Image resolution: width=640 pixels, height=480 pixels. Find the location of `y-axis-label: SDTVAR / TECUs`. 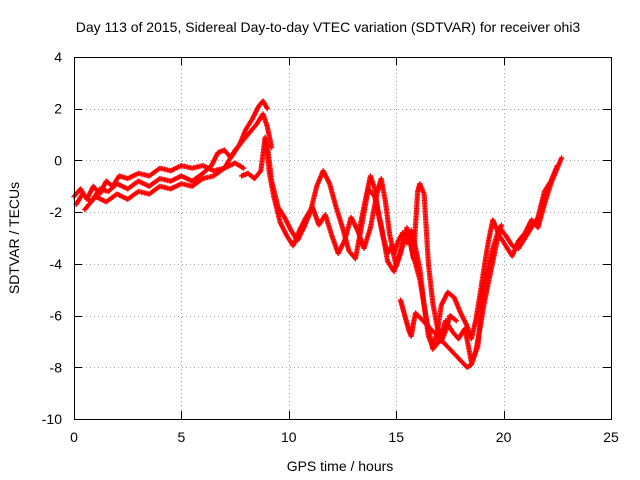

y-axis-label: SDTVAR / TECUs is located at coordinates (14, 238).